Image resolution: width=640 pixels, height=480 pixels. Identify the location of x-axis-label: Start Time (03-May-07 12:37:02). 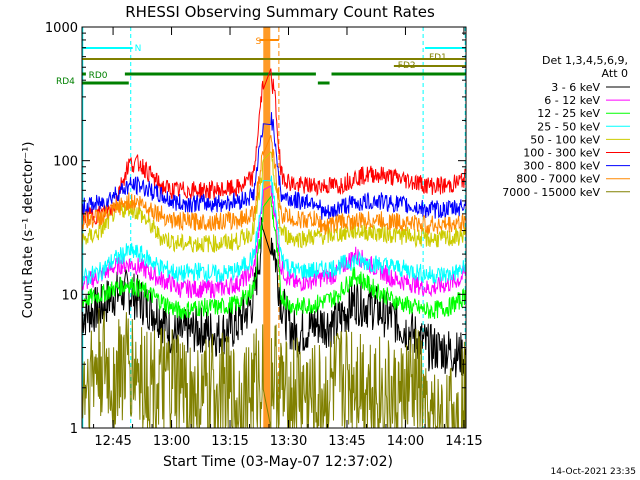
(278, 462).